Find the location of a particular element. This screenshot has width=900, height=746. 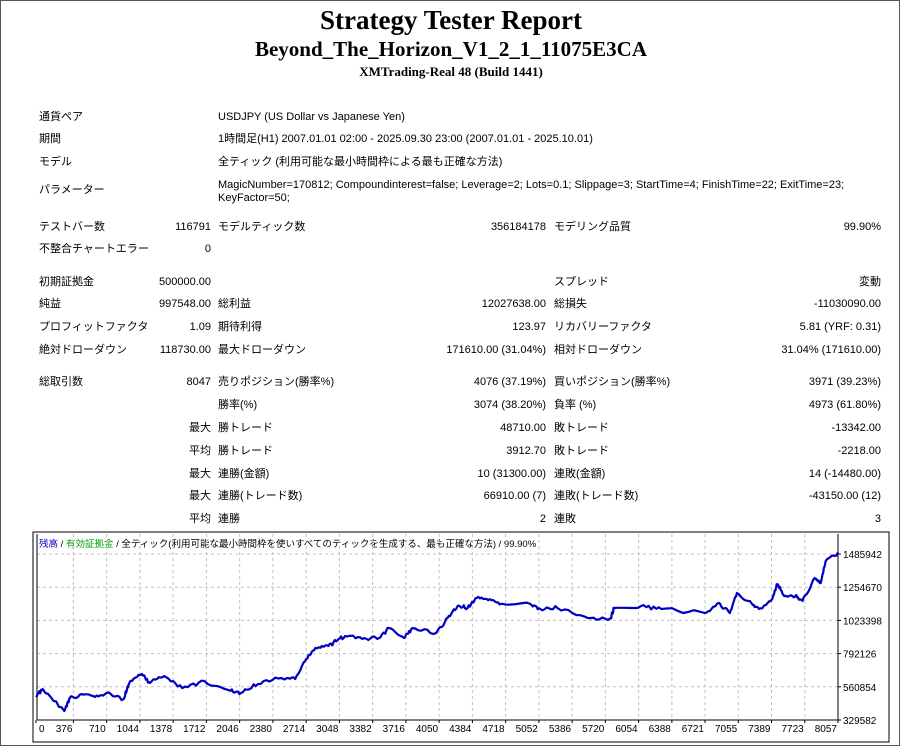

stat-label: 最大ドローダウン is located at coordinates (262, 350).